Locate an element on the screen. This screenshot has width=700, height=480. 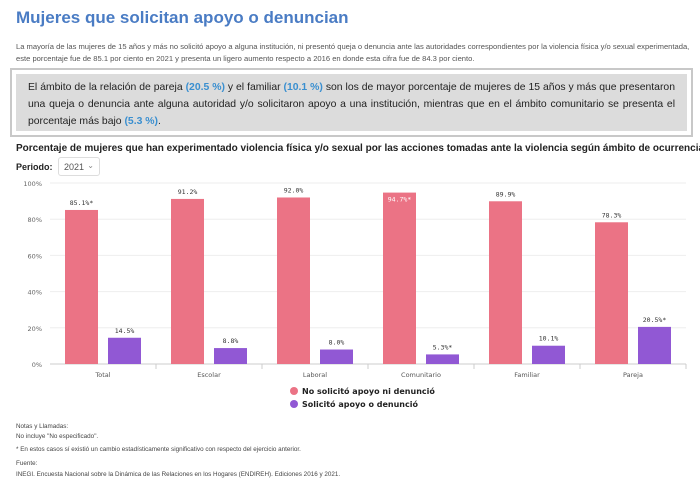
y-tick-label: 60% is located at coordinates (35, 256).